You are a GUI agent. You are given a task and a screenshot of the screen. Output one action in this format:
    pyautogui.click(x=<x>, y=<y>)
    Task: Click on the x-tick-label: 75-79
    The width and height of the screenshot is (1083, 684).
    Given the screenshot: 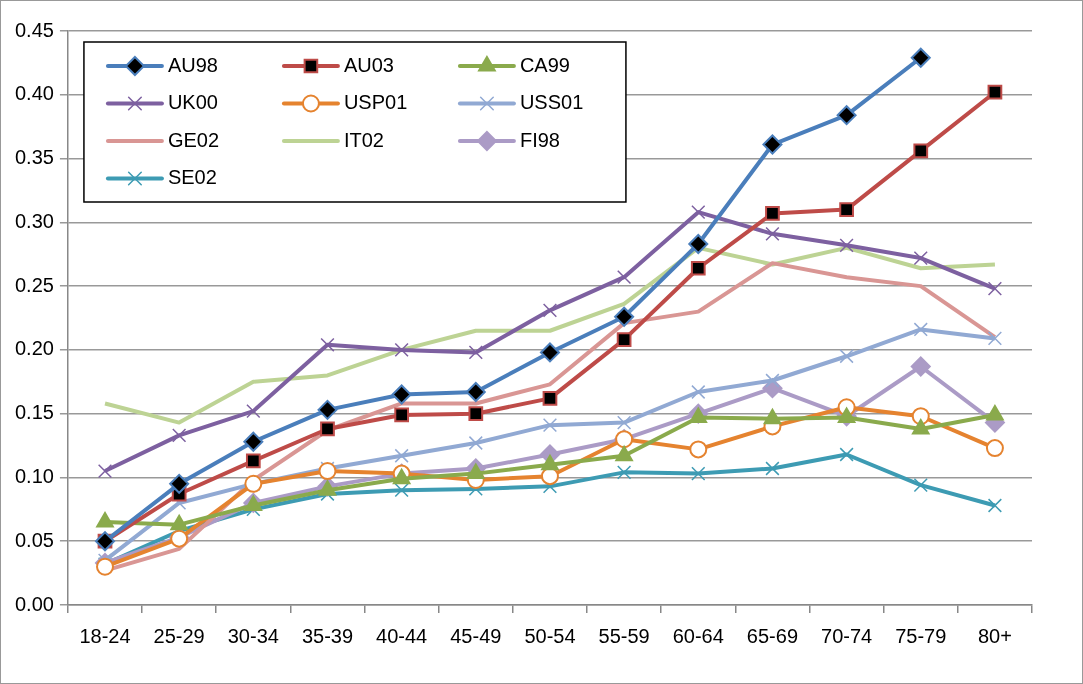 What is the action you would take?
    pyautogui.click(x=921, y=635)
    